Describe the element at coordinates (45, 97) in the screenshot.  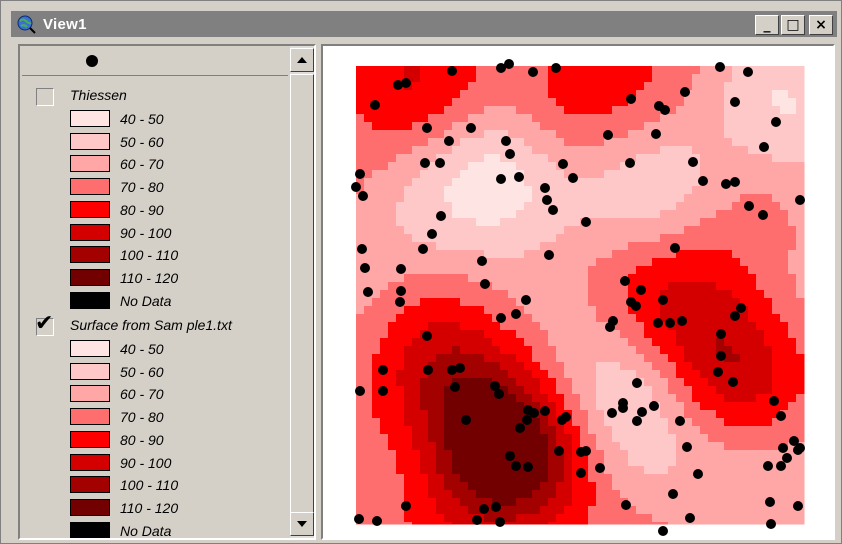
I see `thiessen-visibility-checkbox` at that location.